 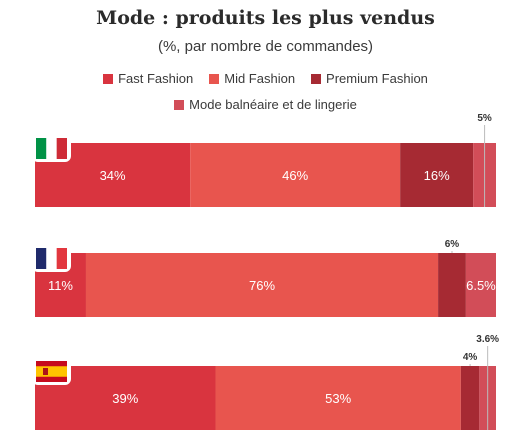 I want to click on flag-spain-flag, so click(x=51, y=371).